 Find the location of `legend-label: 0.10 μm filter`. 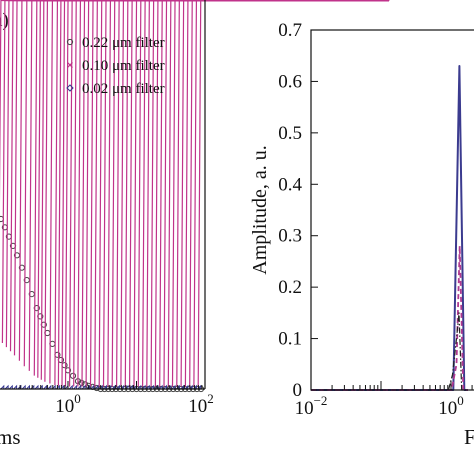

legend-label: 0.10 μm filter is located at coordinates (123, 66).